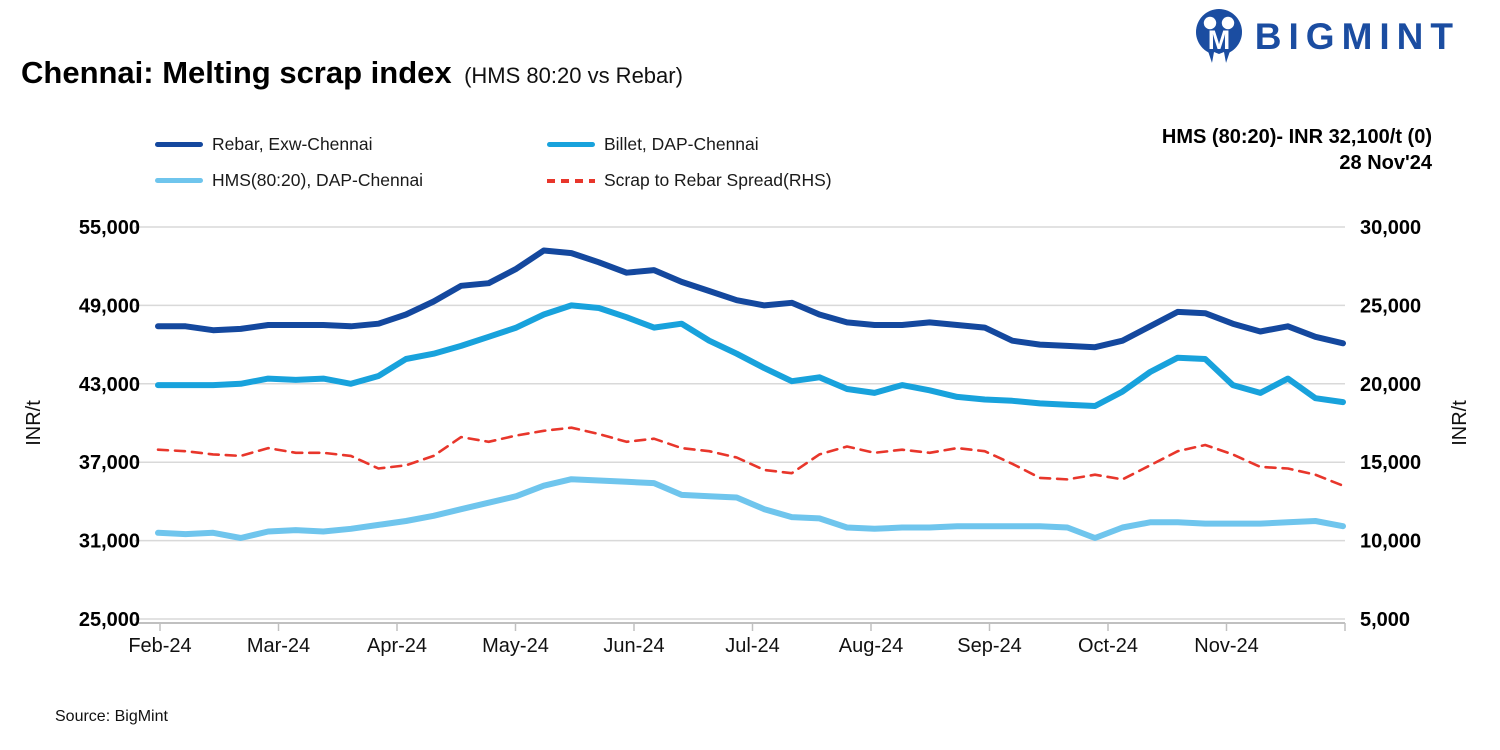  I want to click on bigmint-logo: M BIGMINT, so click(1326, 37).